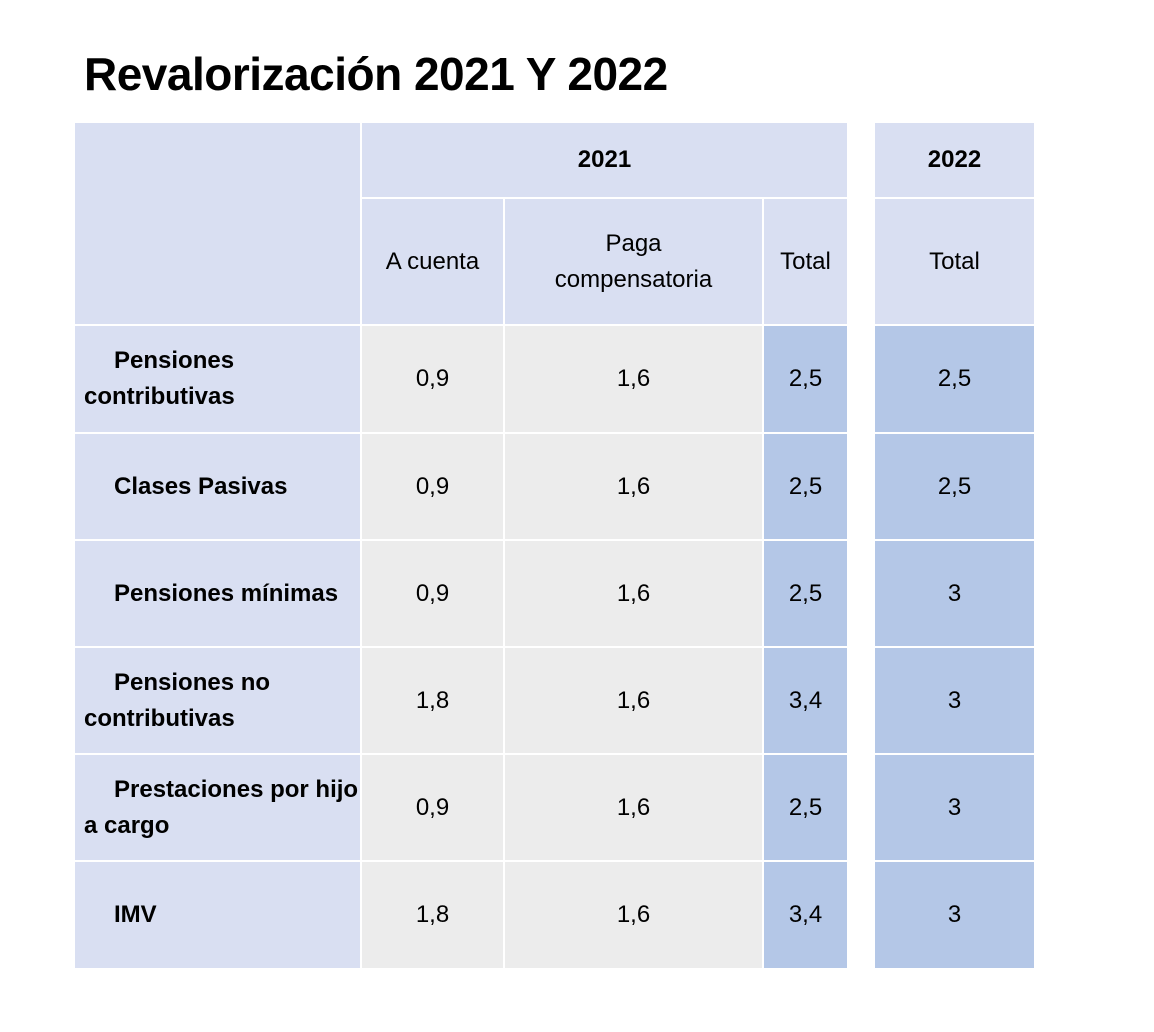 The image size is (1154, 1032). What do you see at coordinates (217, 379) in the screenshot?
I see `row-label-pensiones-contributivas: Pensiones contributivas` at bounding box center [217, 379].